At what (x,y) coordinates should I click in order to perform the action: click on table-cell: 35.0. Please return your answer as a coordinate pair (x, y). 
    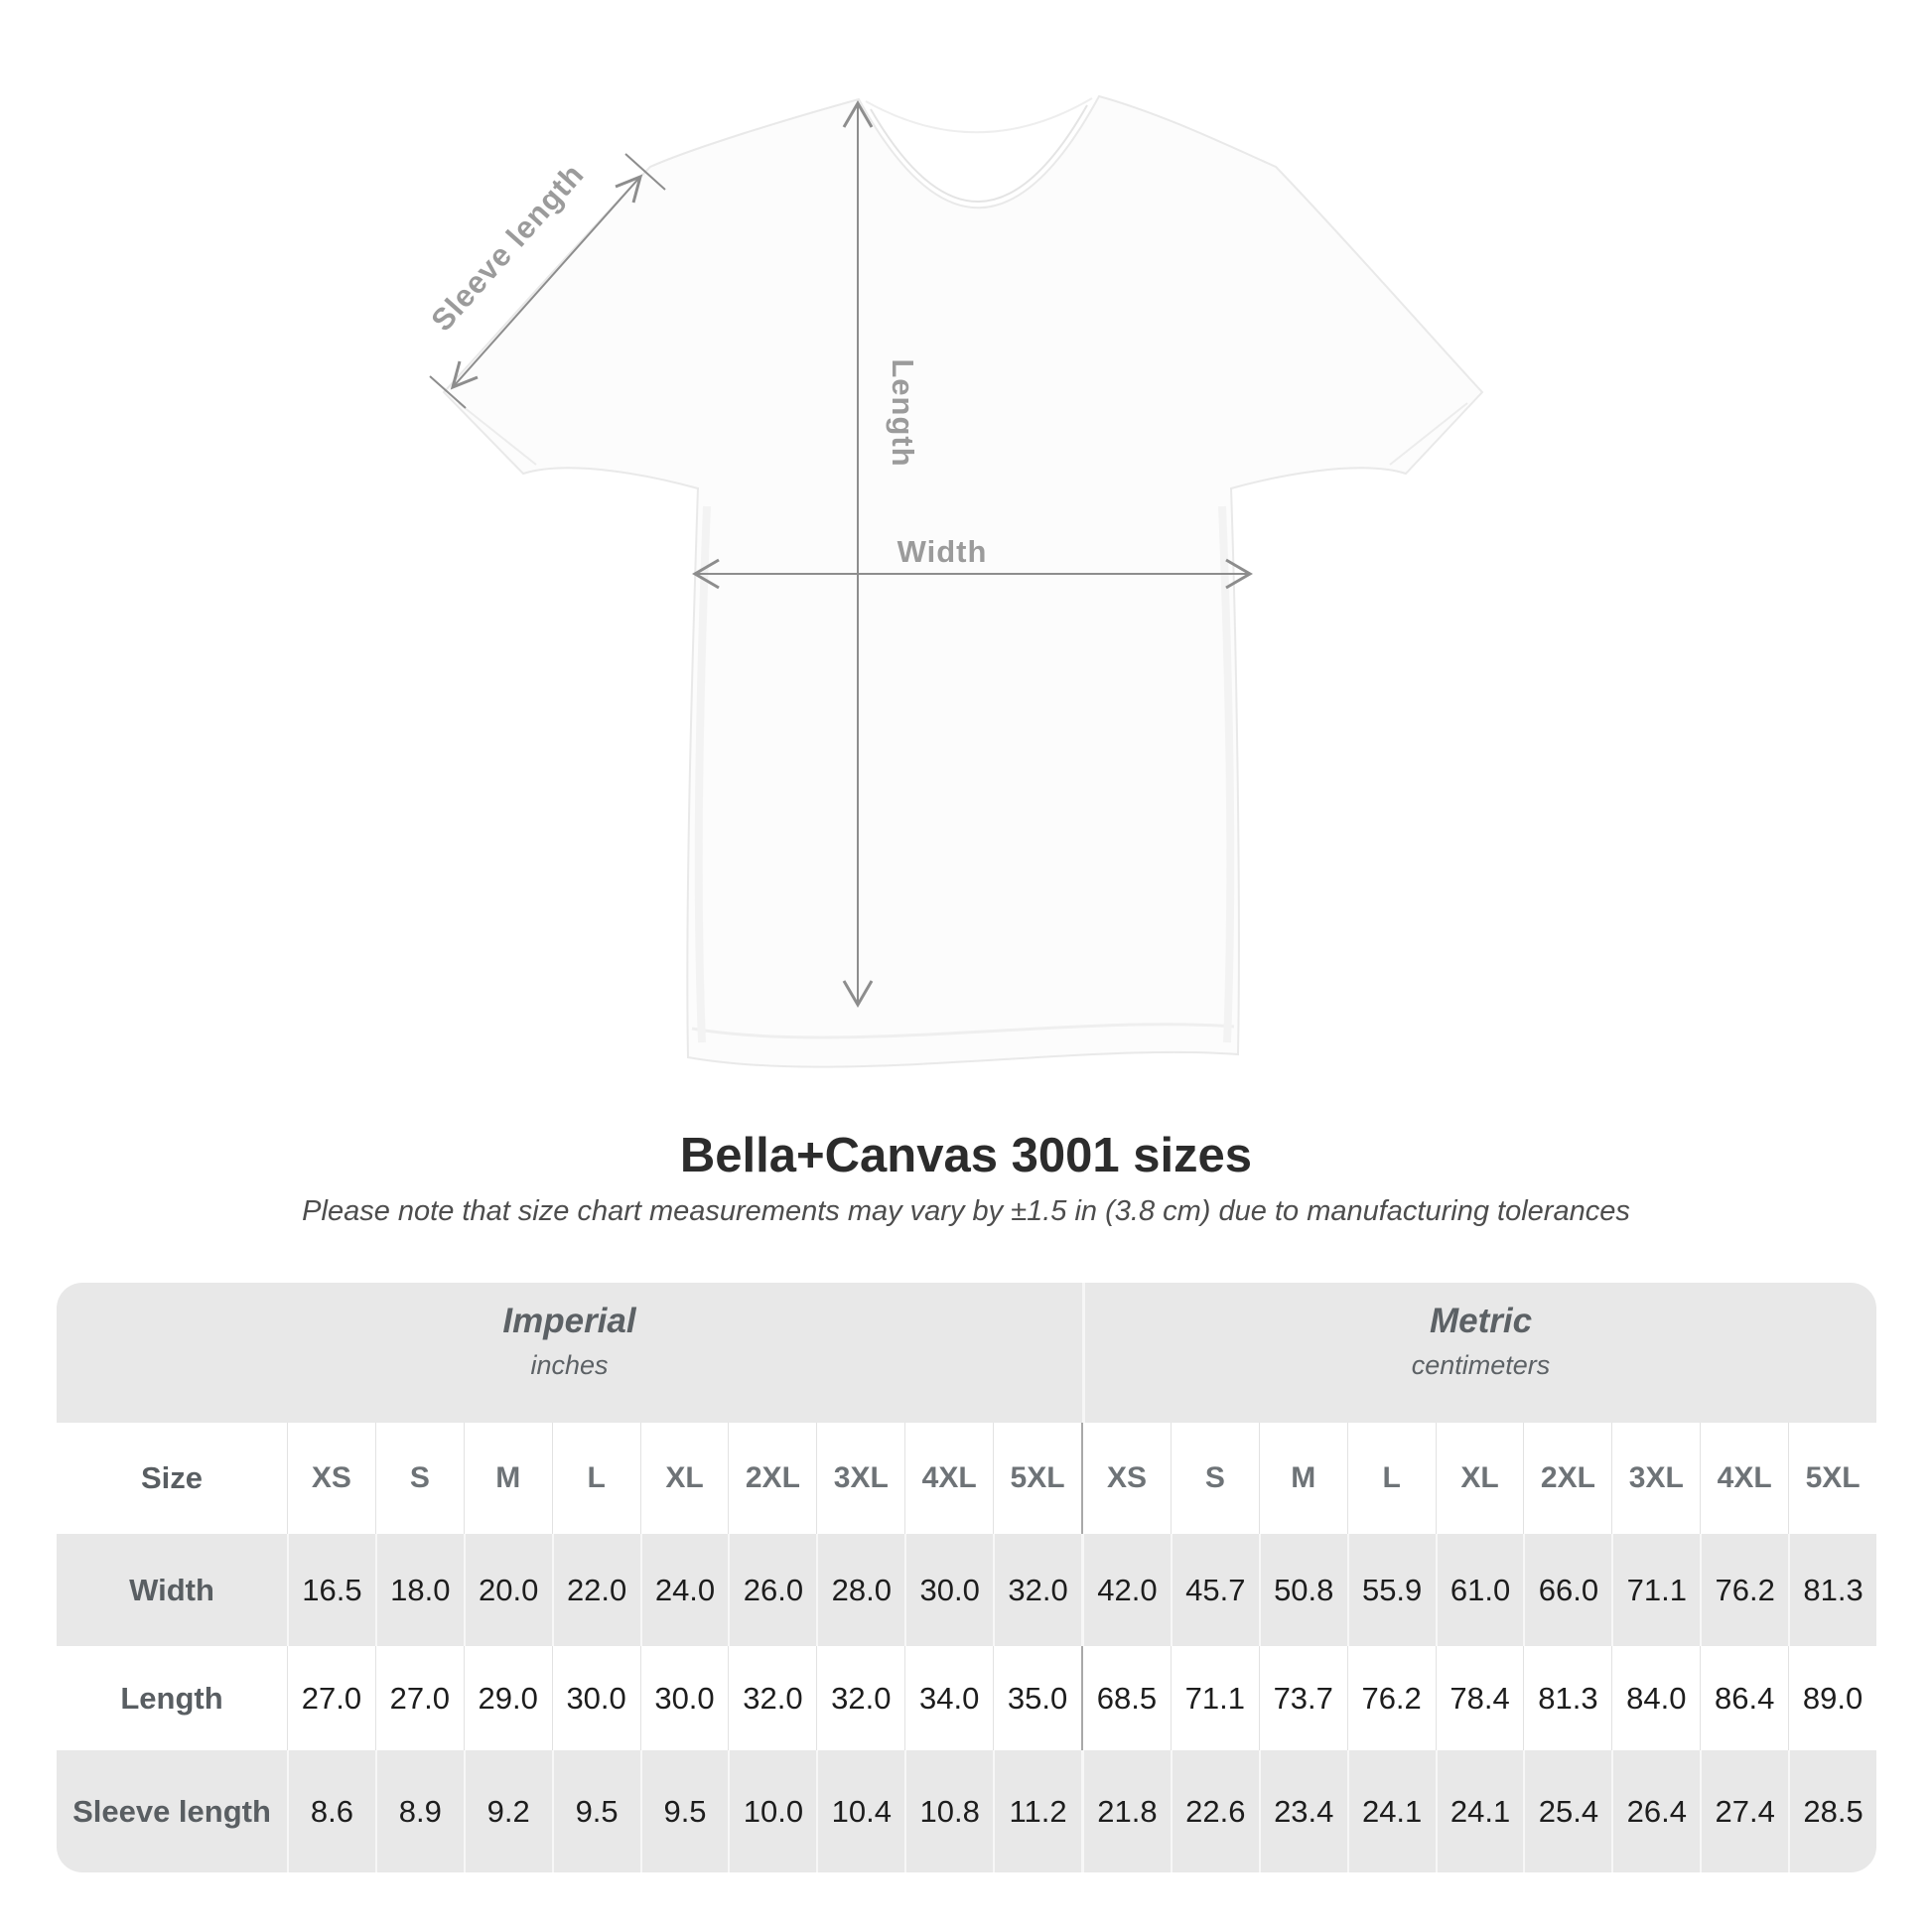
    Looking at the image, I should click on (1037, 1698).